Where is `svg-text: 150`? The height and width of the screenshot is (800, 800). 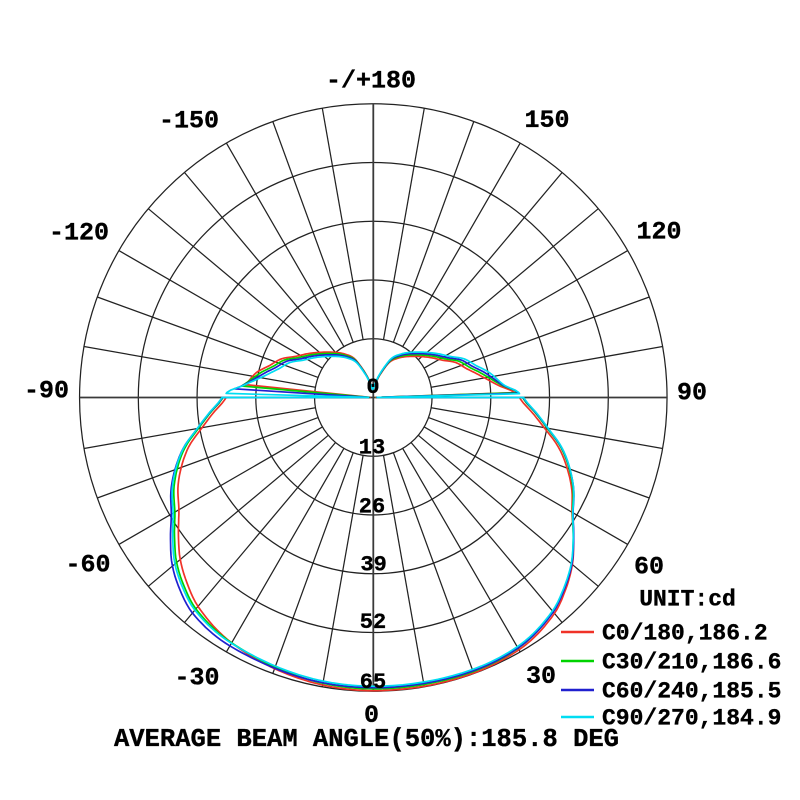 svg-text: 150 is located at coordinates (546, 120).